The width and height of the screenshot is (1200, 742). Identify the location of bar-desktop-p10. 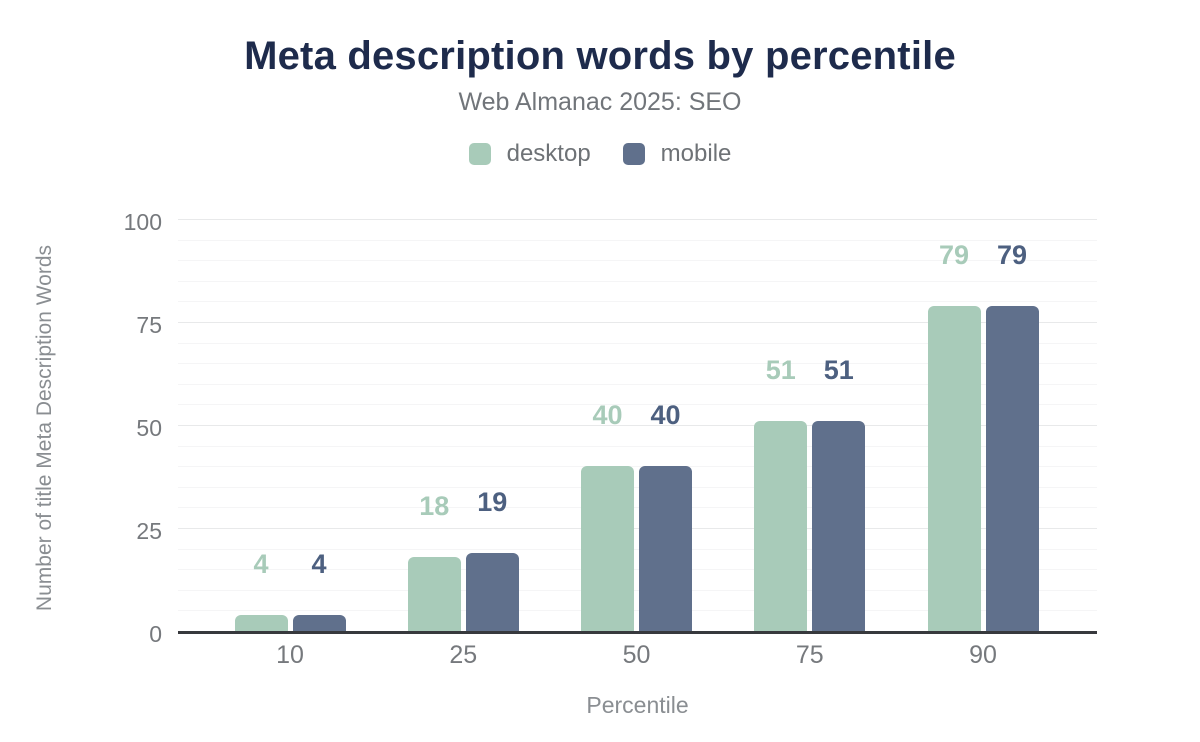
(261, 622).